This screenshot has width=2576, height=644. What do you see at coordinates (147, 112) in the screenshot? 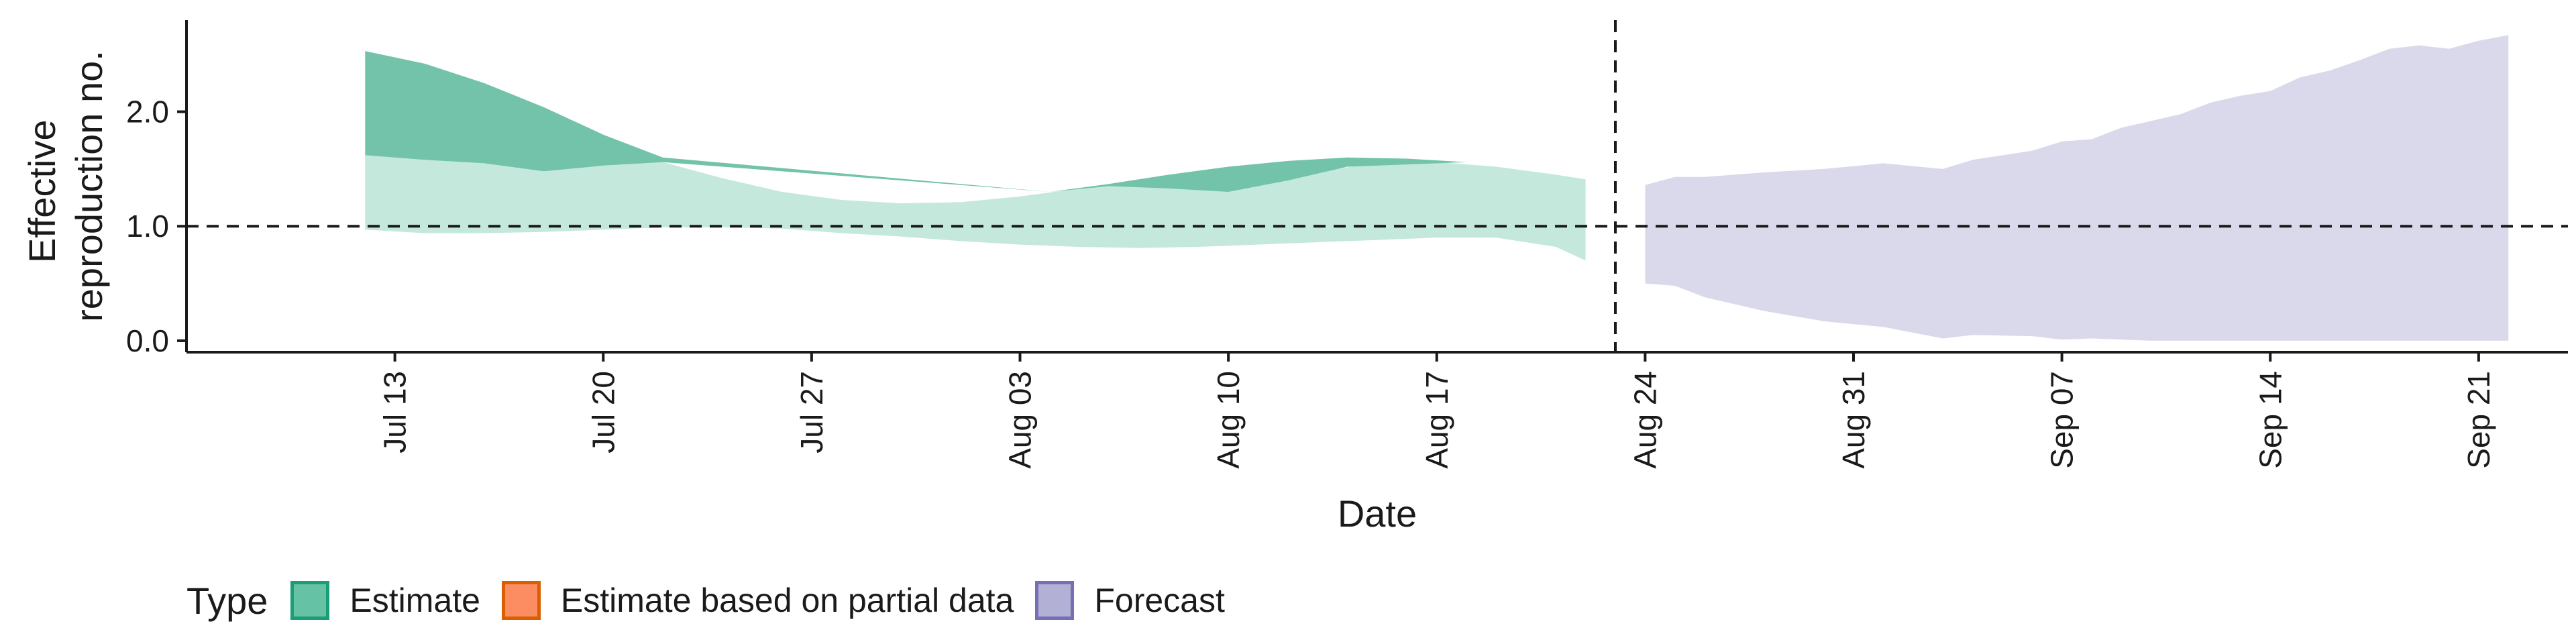
I see `y-tick-label: 2.0` at bounding box center [147, 112].